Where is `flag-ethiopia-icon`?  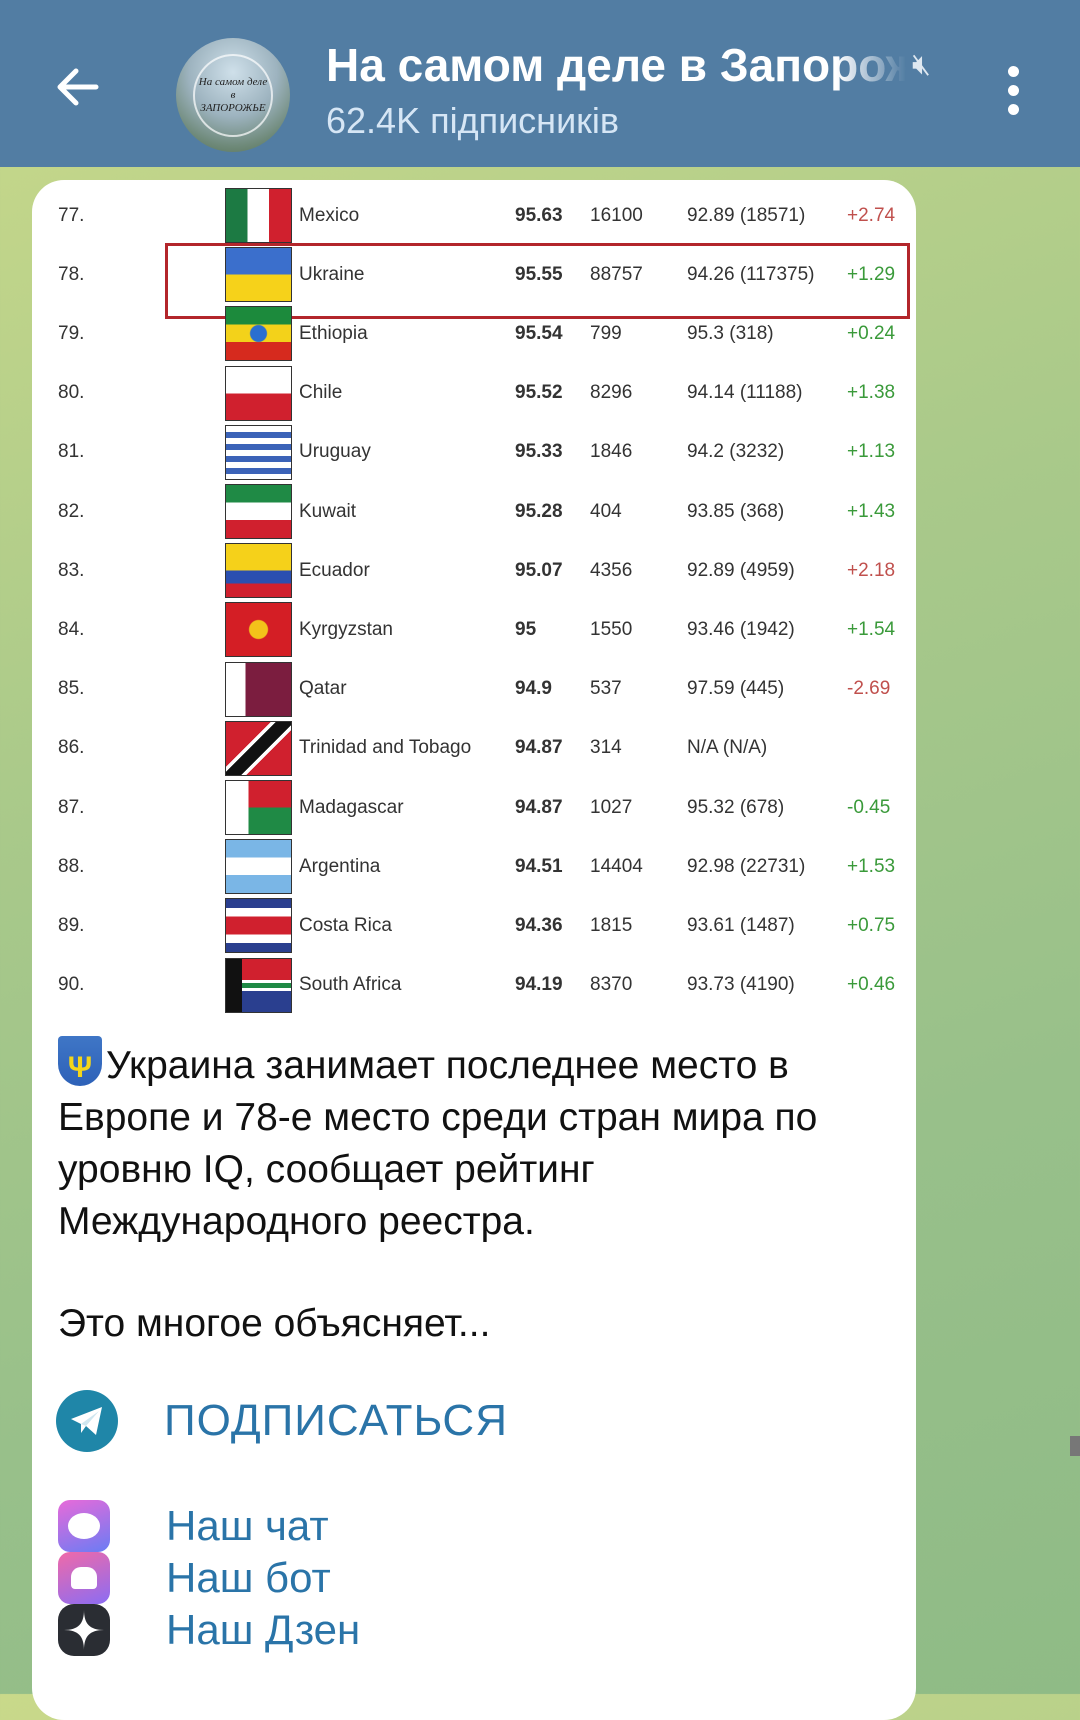 flag-ethiopia-icon is located at coordinates (258, 334).